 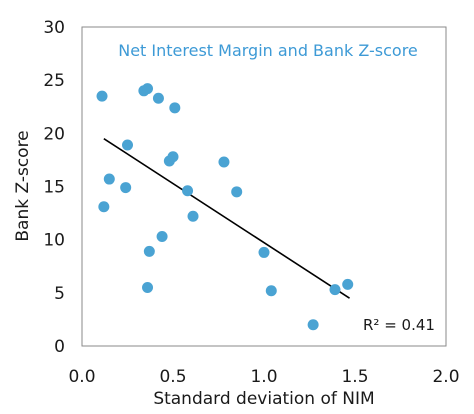 I want to click on y-tick-label: 10, so click(x=54, y=241).